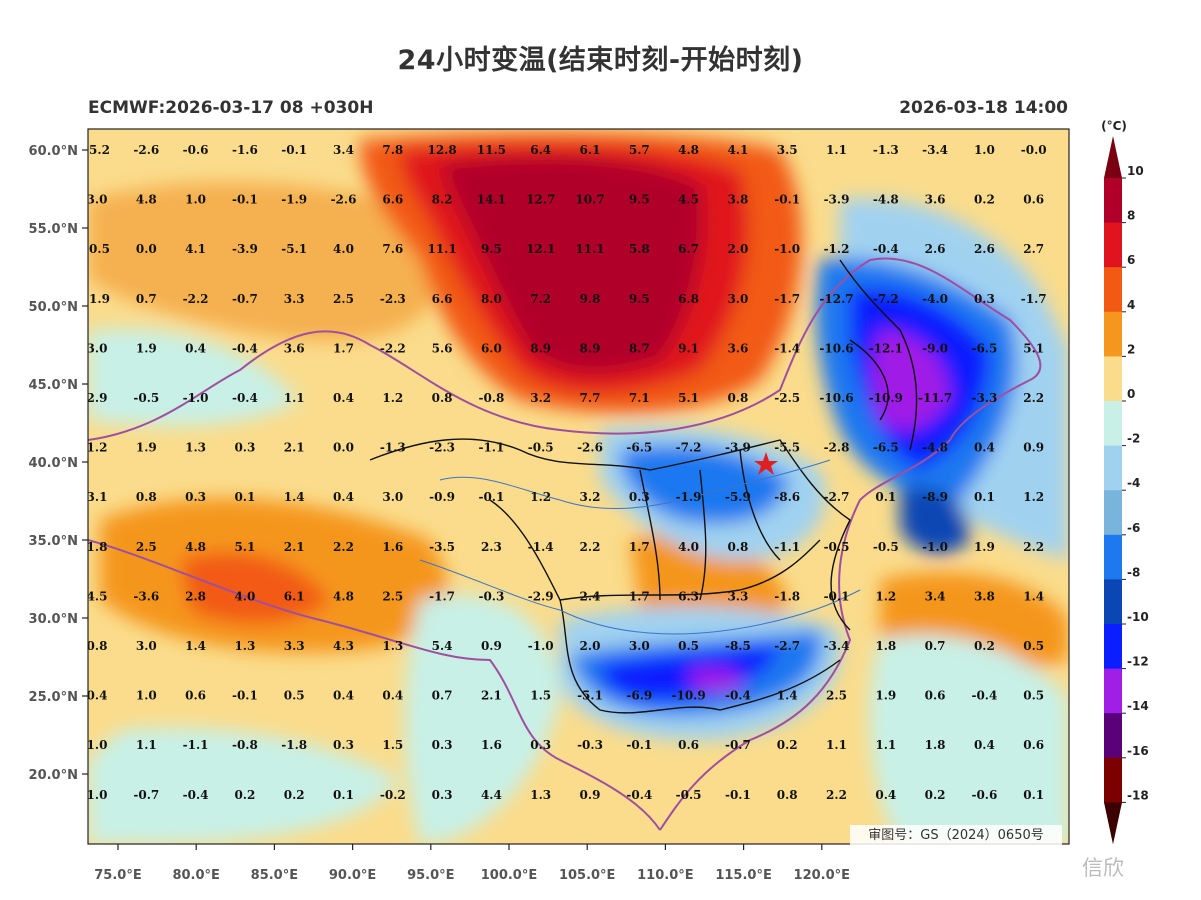 This screenshot has height=900, width=1201. What do you see at coordinates (343, 646) in the screenshot?
I see `grid-value: 4.3` at bounding box center [343, 646].